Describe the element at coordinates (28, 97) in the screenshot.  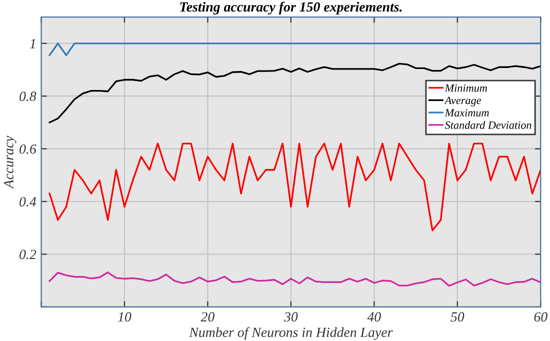
I see `y-tick-label: 0.8` at that location.